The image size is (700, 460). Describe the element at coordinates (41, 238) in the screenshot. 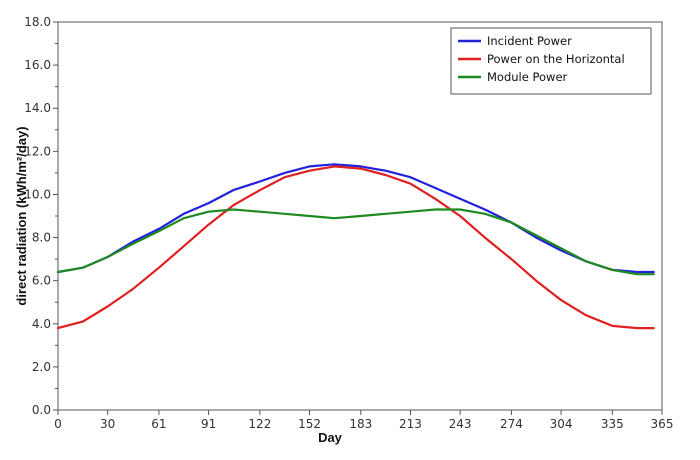

I see `y-tick-label: 8.0` at that location.